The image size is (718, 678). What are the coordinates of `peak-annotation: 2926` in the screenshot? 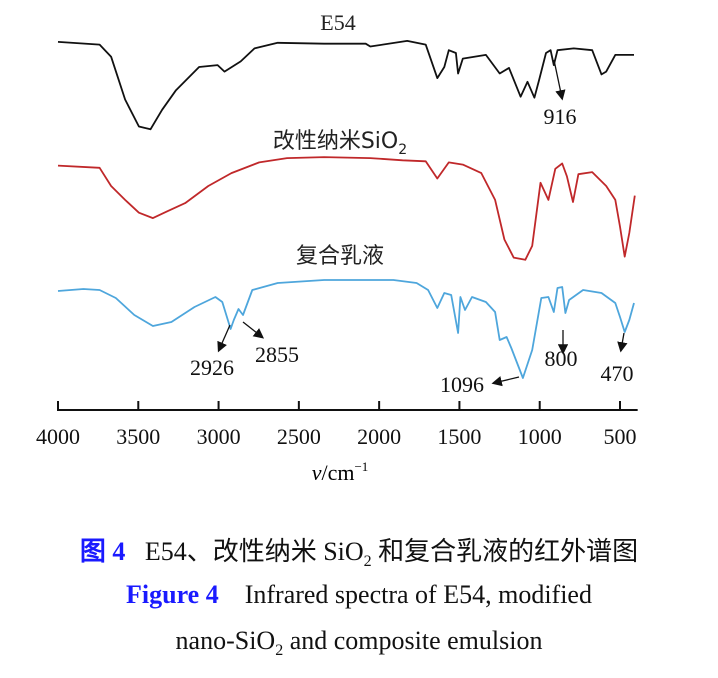 It's located at (212, 367).